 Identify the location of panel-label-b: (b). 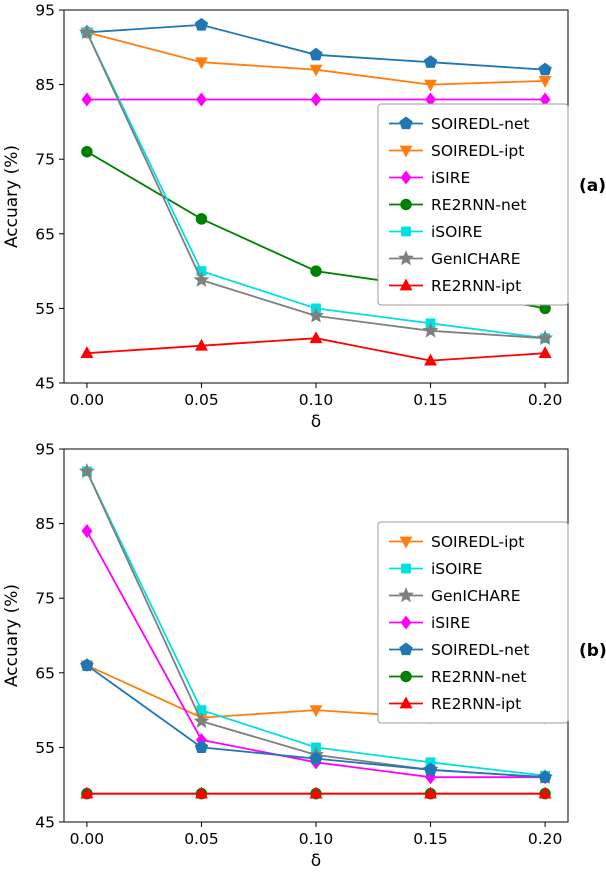
(592, 651).